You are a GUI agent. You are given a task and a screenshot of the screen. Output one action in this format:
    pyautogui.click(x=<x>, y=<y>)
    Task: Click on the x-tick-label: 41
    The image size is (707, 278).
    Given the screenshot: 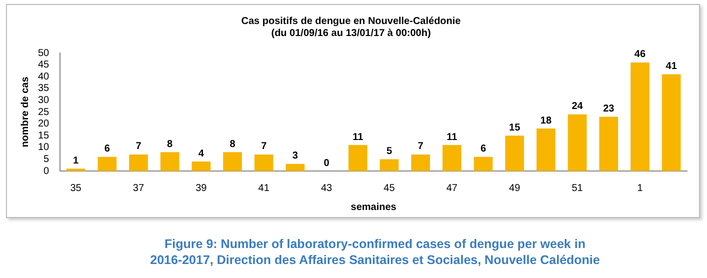 What is the action you would take?
    pyautogui.click(x=264, y=188)
    